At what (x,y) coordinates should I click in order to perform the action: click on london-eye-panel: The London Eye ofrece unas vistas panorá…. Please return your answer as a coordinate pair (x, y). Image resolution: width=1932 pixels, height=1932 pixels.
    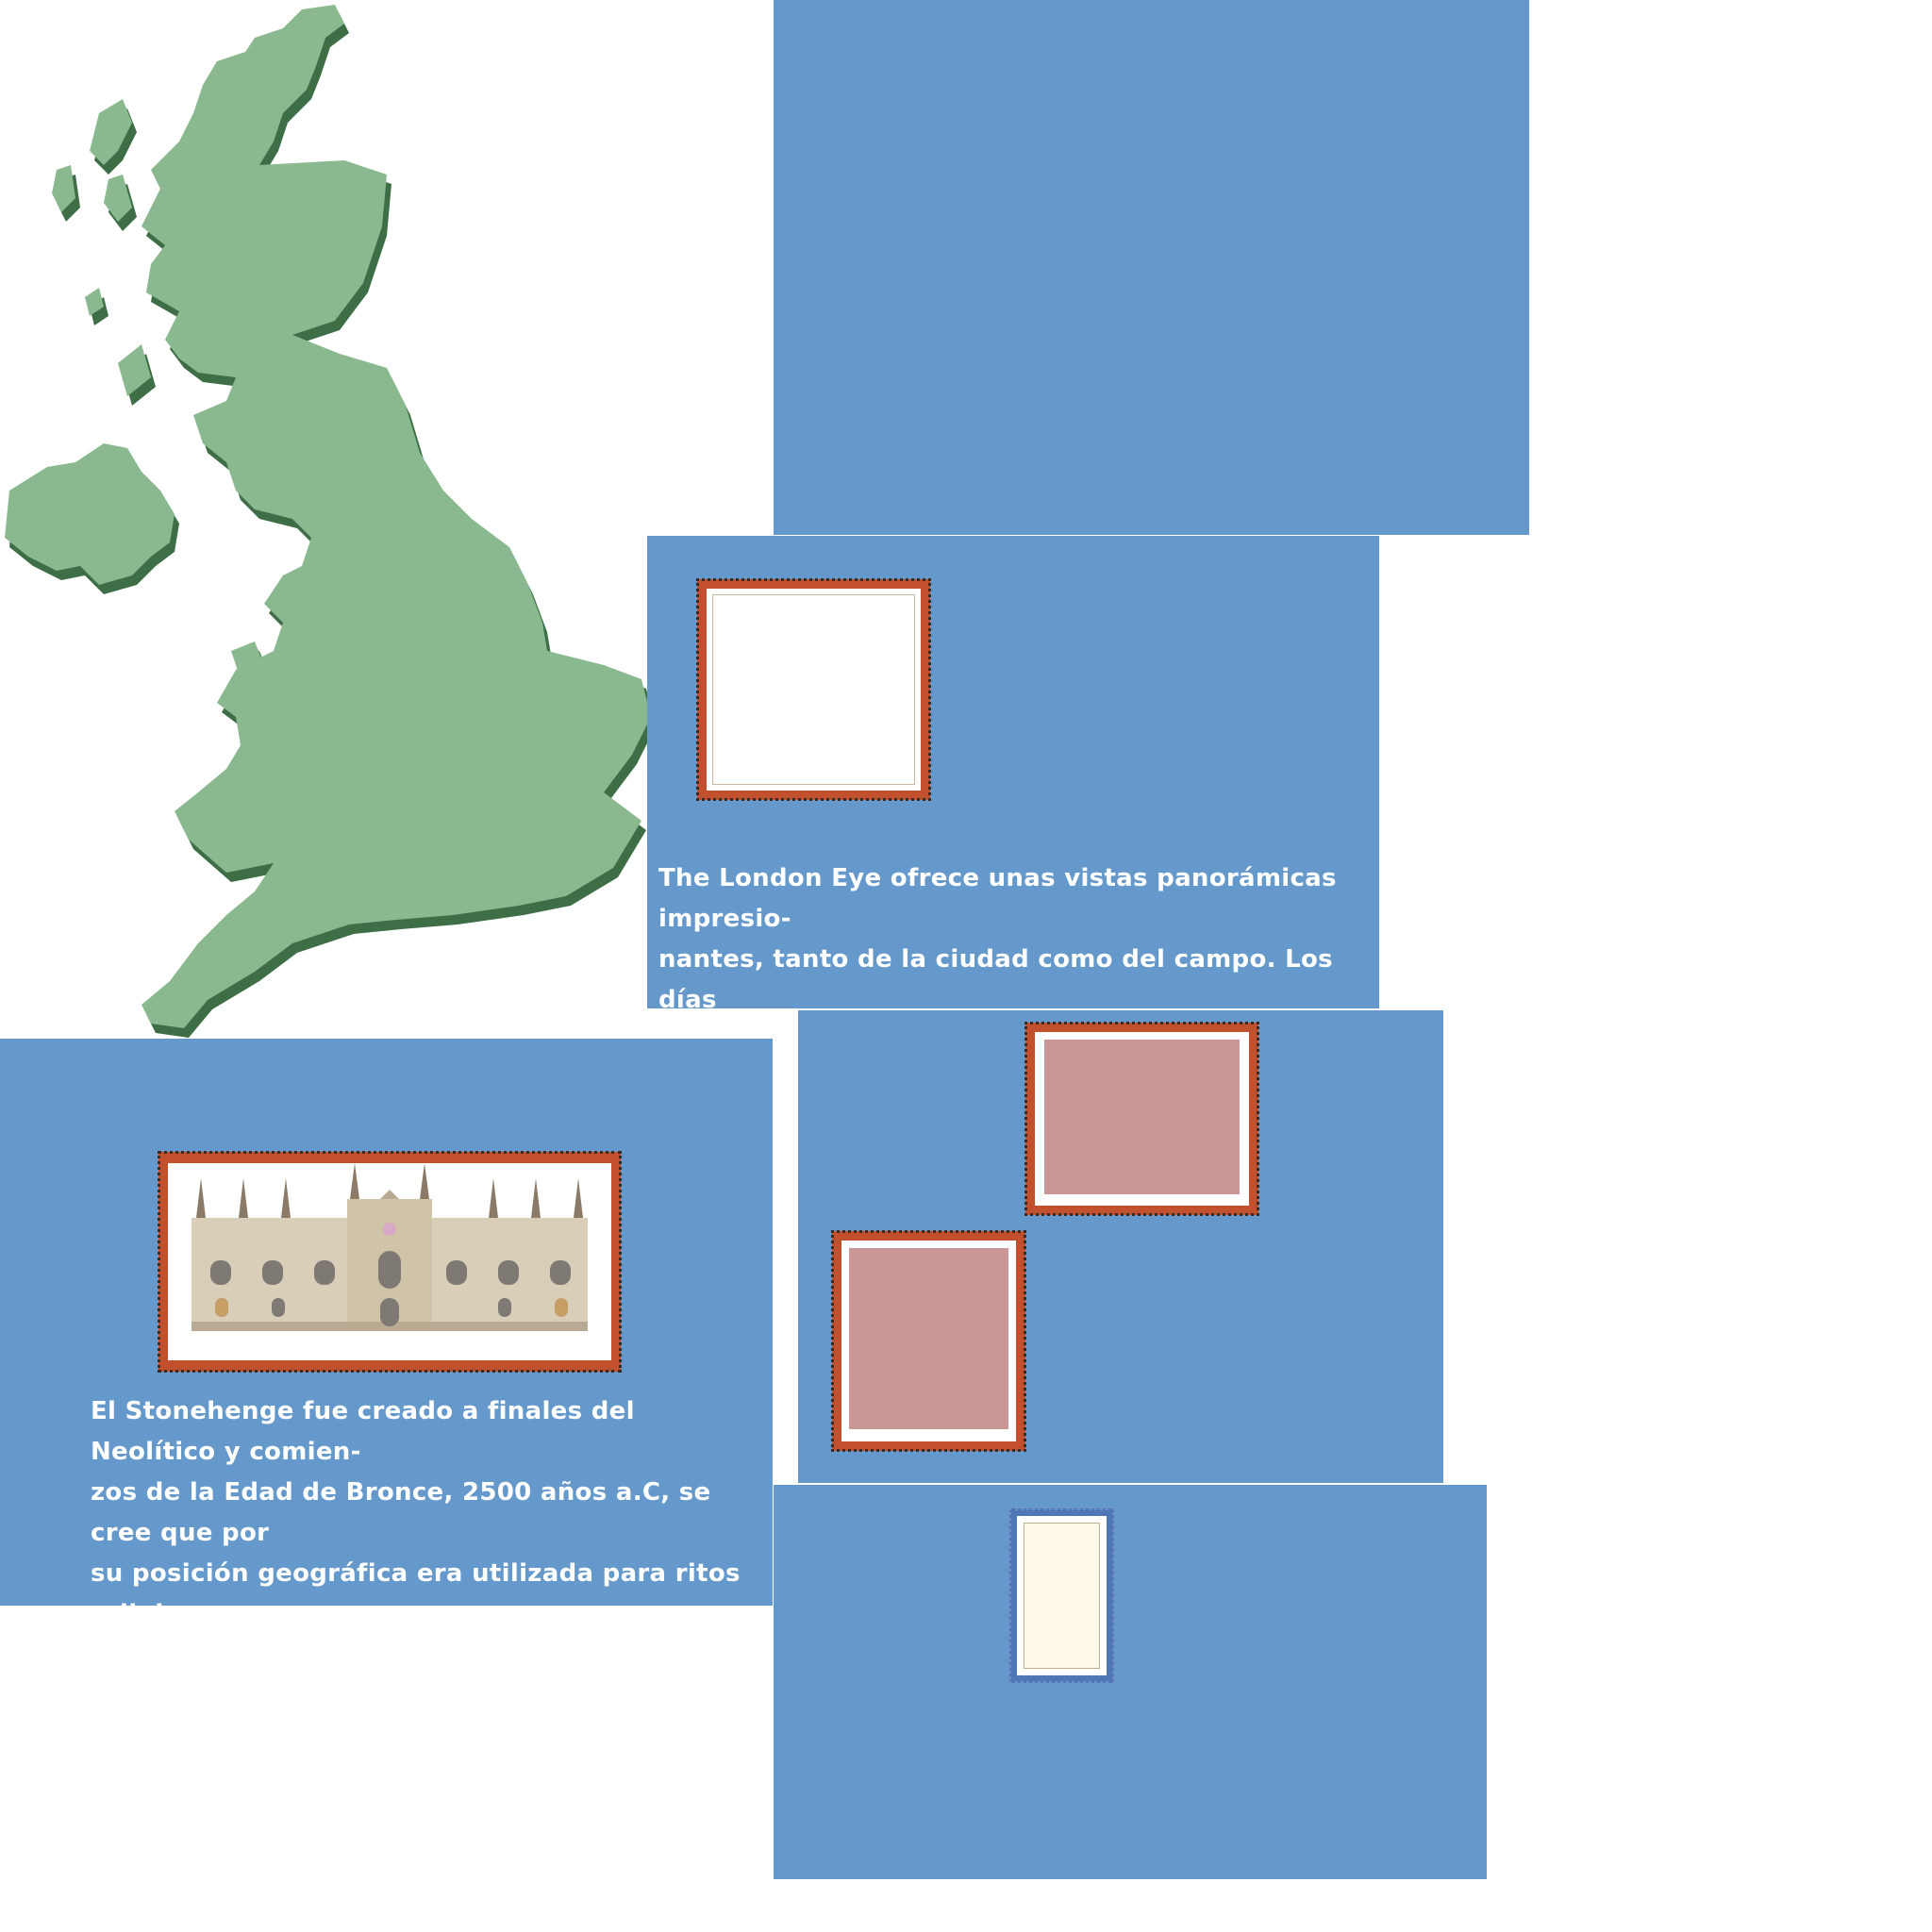
    Looking at the image, I should click on (1013, 816).